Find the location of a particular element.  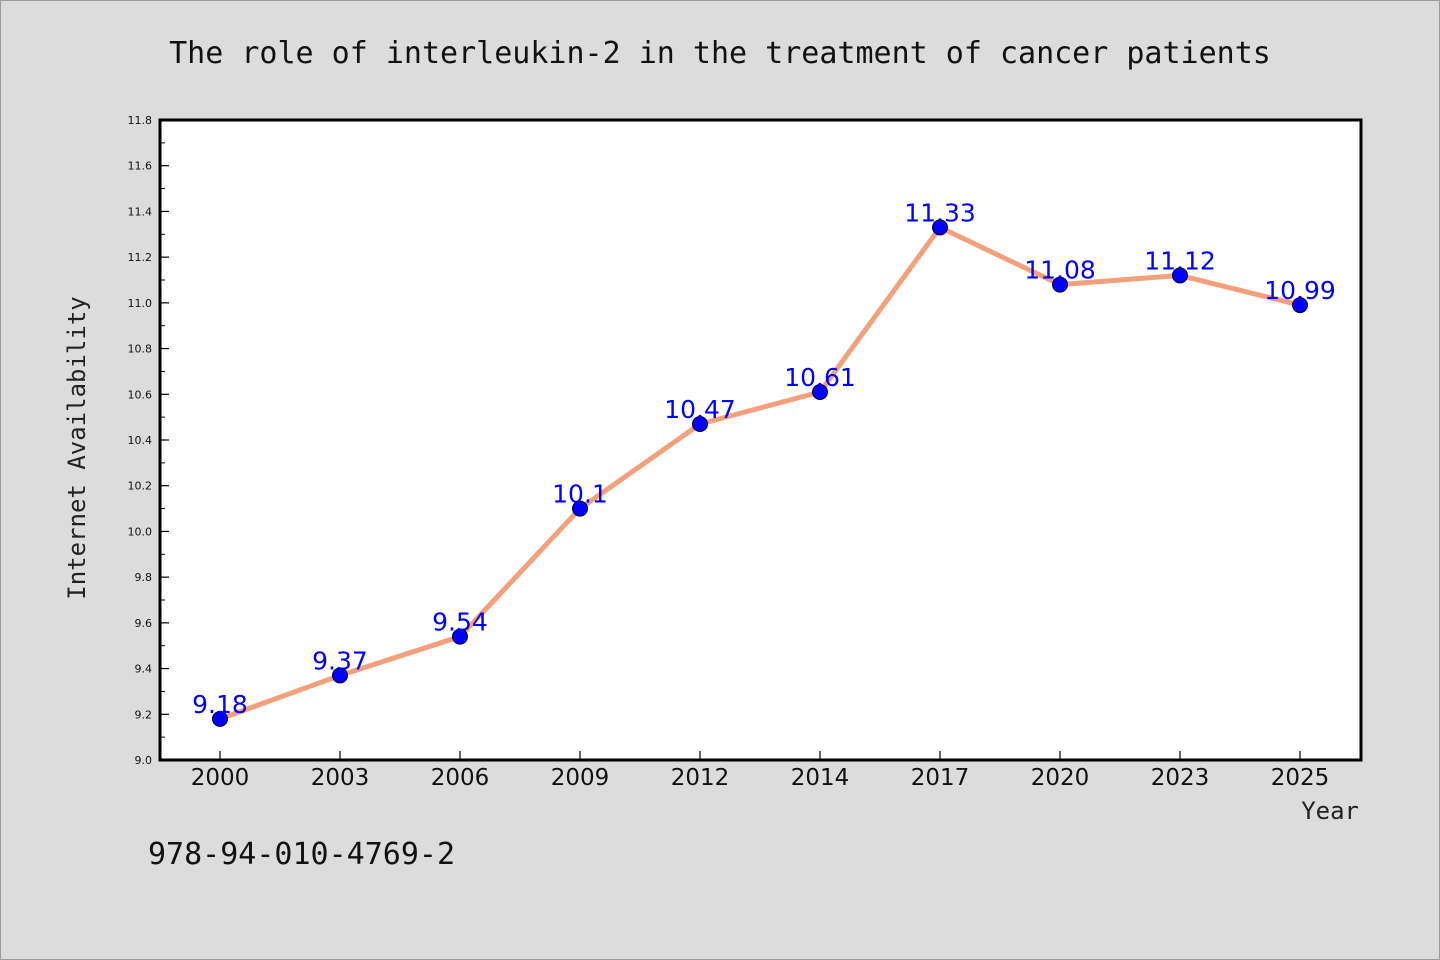

data-label: 11.08 is located at coordinates (1060, 270).